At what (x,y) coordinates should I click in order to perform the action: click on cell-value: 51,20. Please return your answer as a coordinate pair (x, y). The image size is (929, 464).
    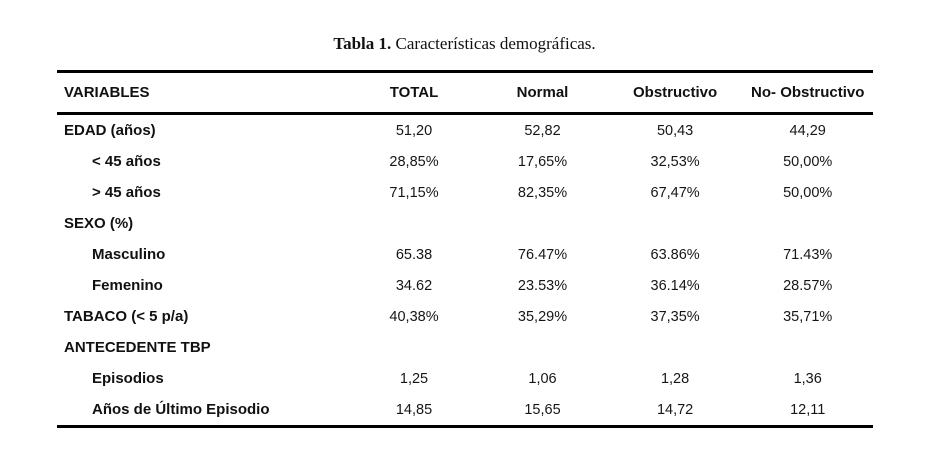
    Looking at the image, I should click on (414, 130).